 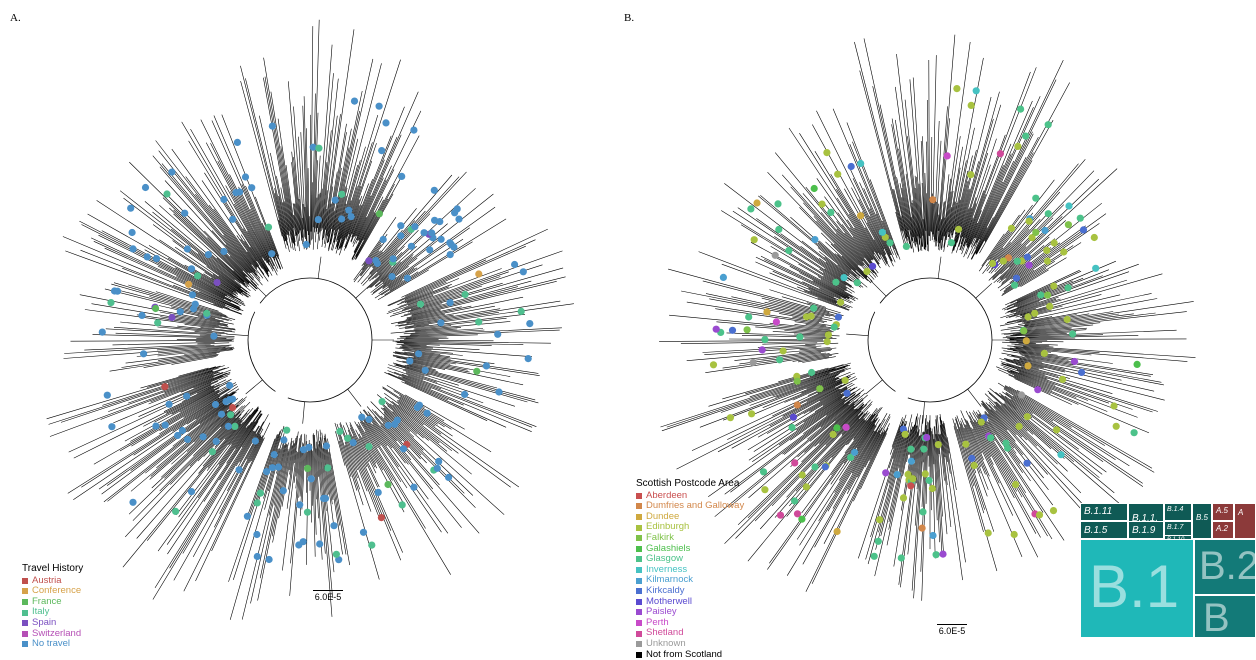 What do you see at coordinates (666, 644) in the screenshot?
I see `legend-label: Unknown` at bounding box center [666, 644].